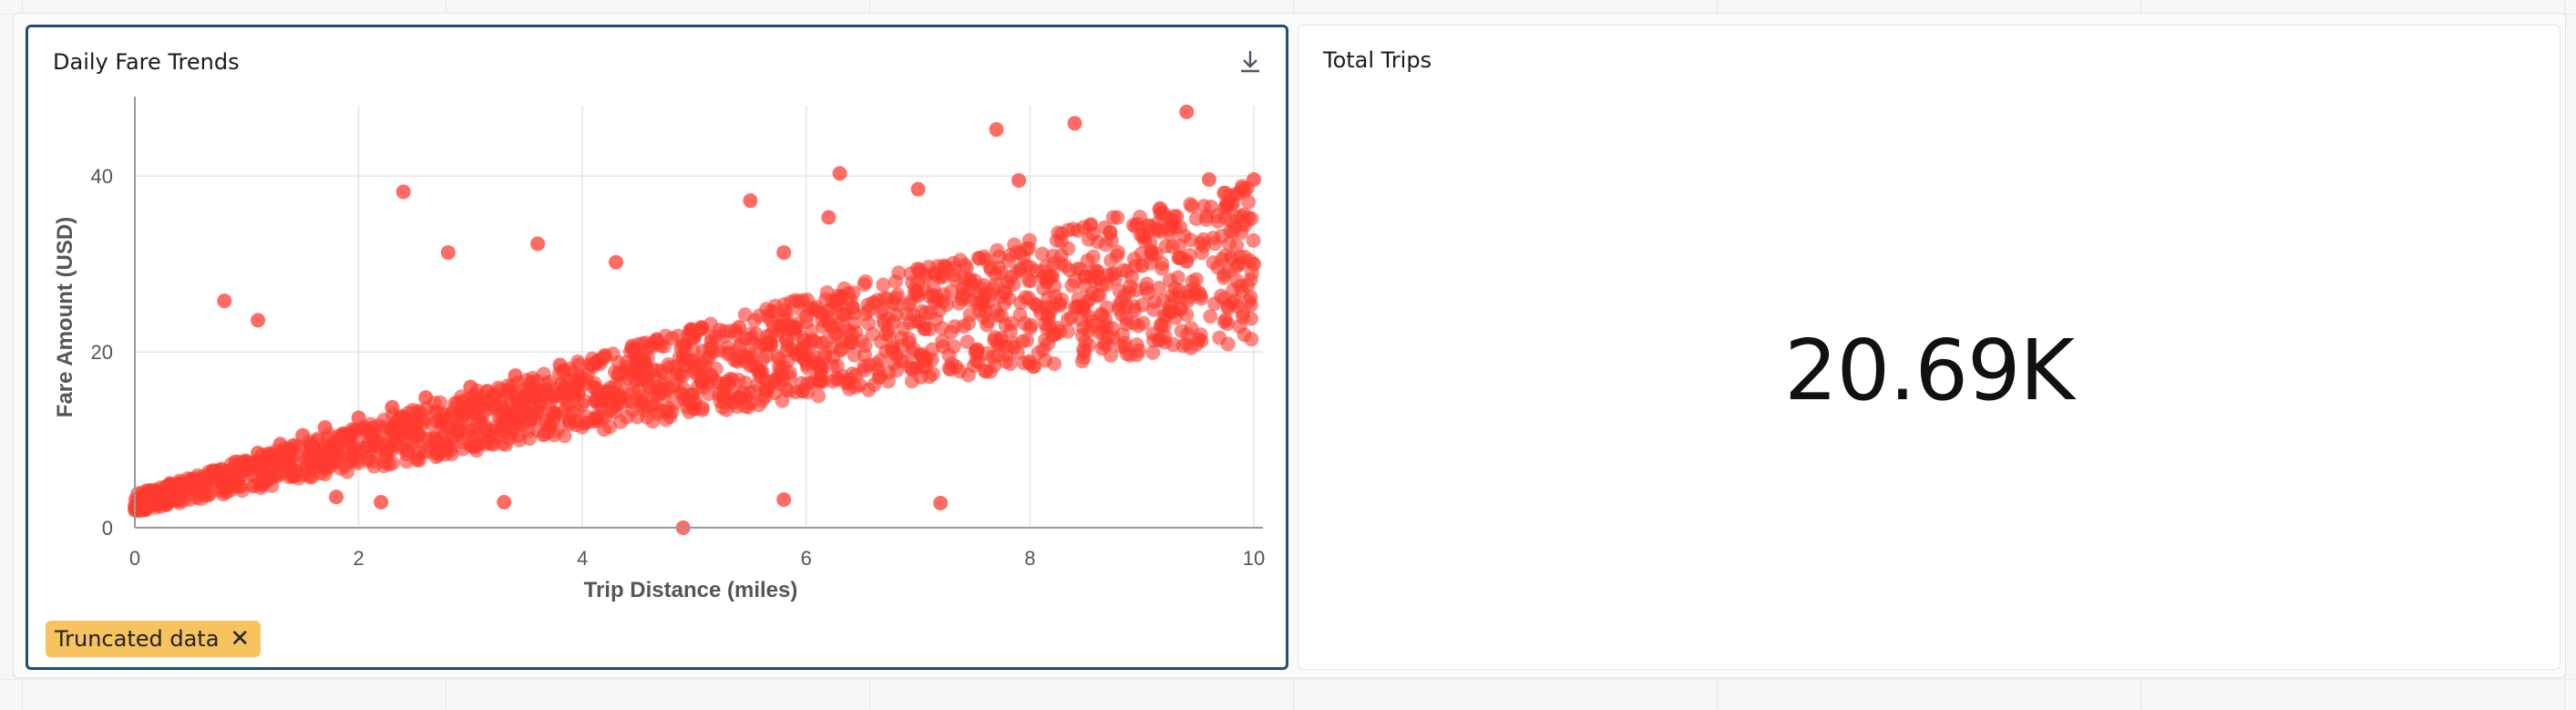  I want to click on download-icon, so click(1251, 61).